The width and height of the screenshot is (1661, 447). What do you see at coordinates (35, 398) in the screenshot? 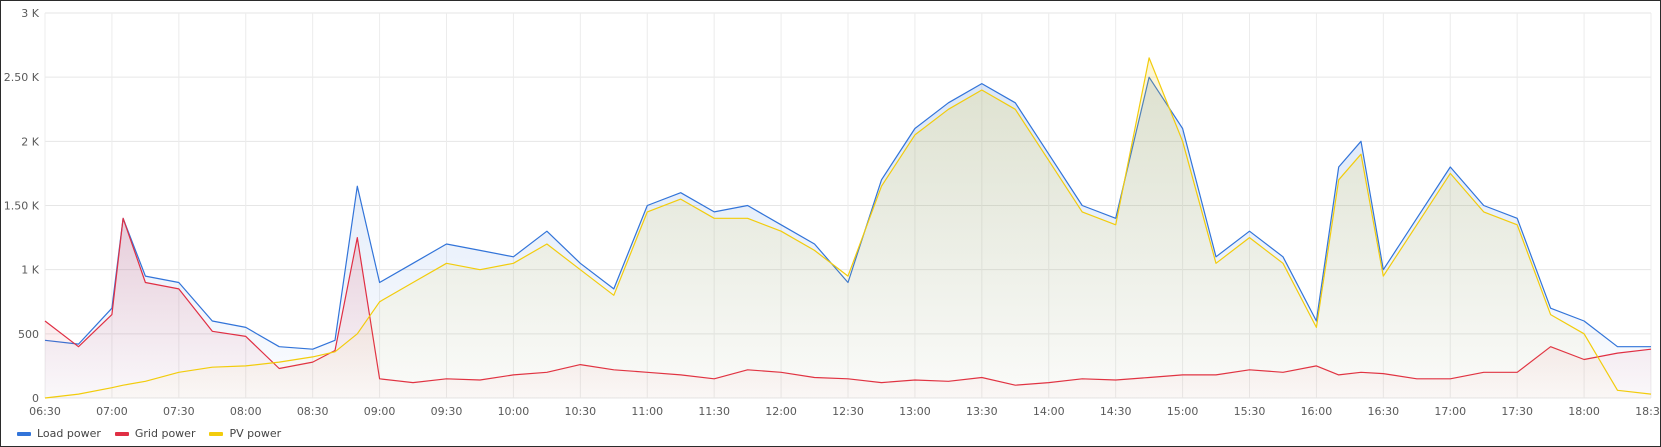
I see `y-tick-label: 0` at bounding box center [35, 398].